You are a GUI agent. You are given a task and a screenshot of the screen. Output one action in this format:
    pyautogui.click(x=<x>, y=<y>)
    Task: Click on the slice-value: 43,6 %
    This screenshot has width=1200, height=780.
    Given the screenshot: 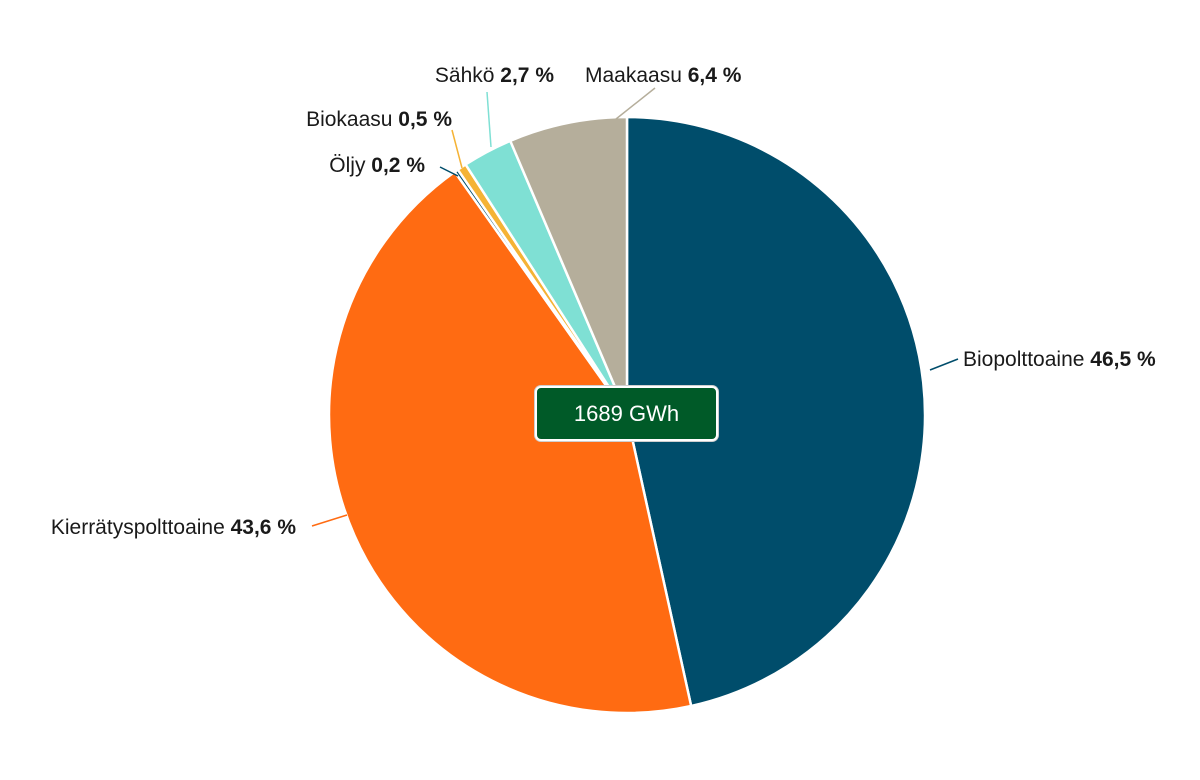 What is the action you would take?
    pyautogui.click(x=264, y=527)
    